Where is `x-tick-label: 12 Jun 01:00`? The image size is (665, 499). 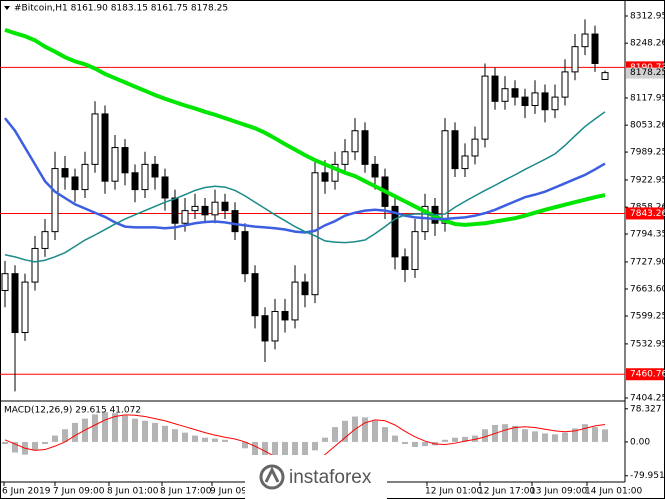
x-tick-label: 12 Jun 01:00 is located at coordinates (453, 492).